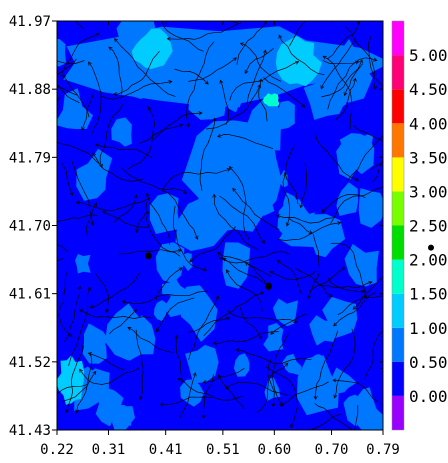  I want to click on colorbar-label: 3.500, so click(428, 157).